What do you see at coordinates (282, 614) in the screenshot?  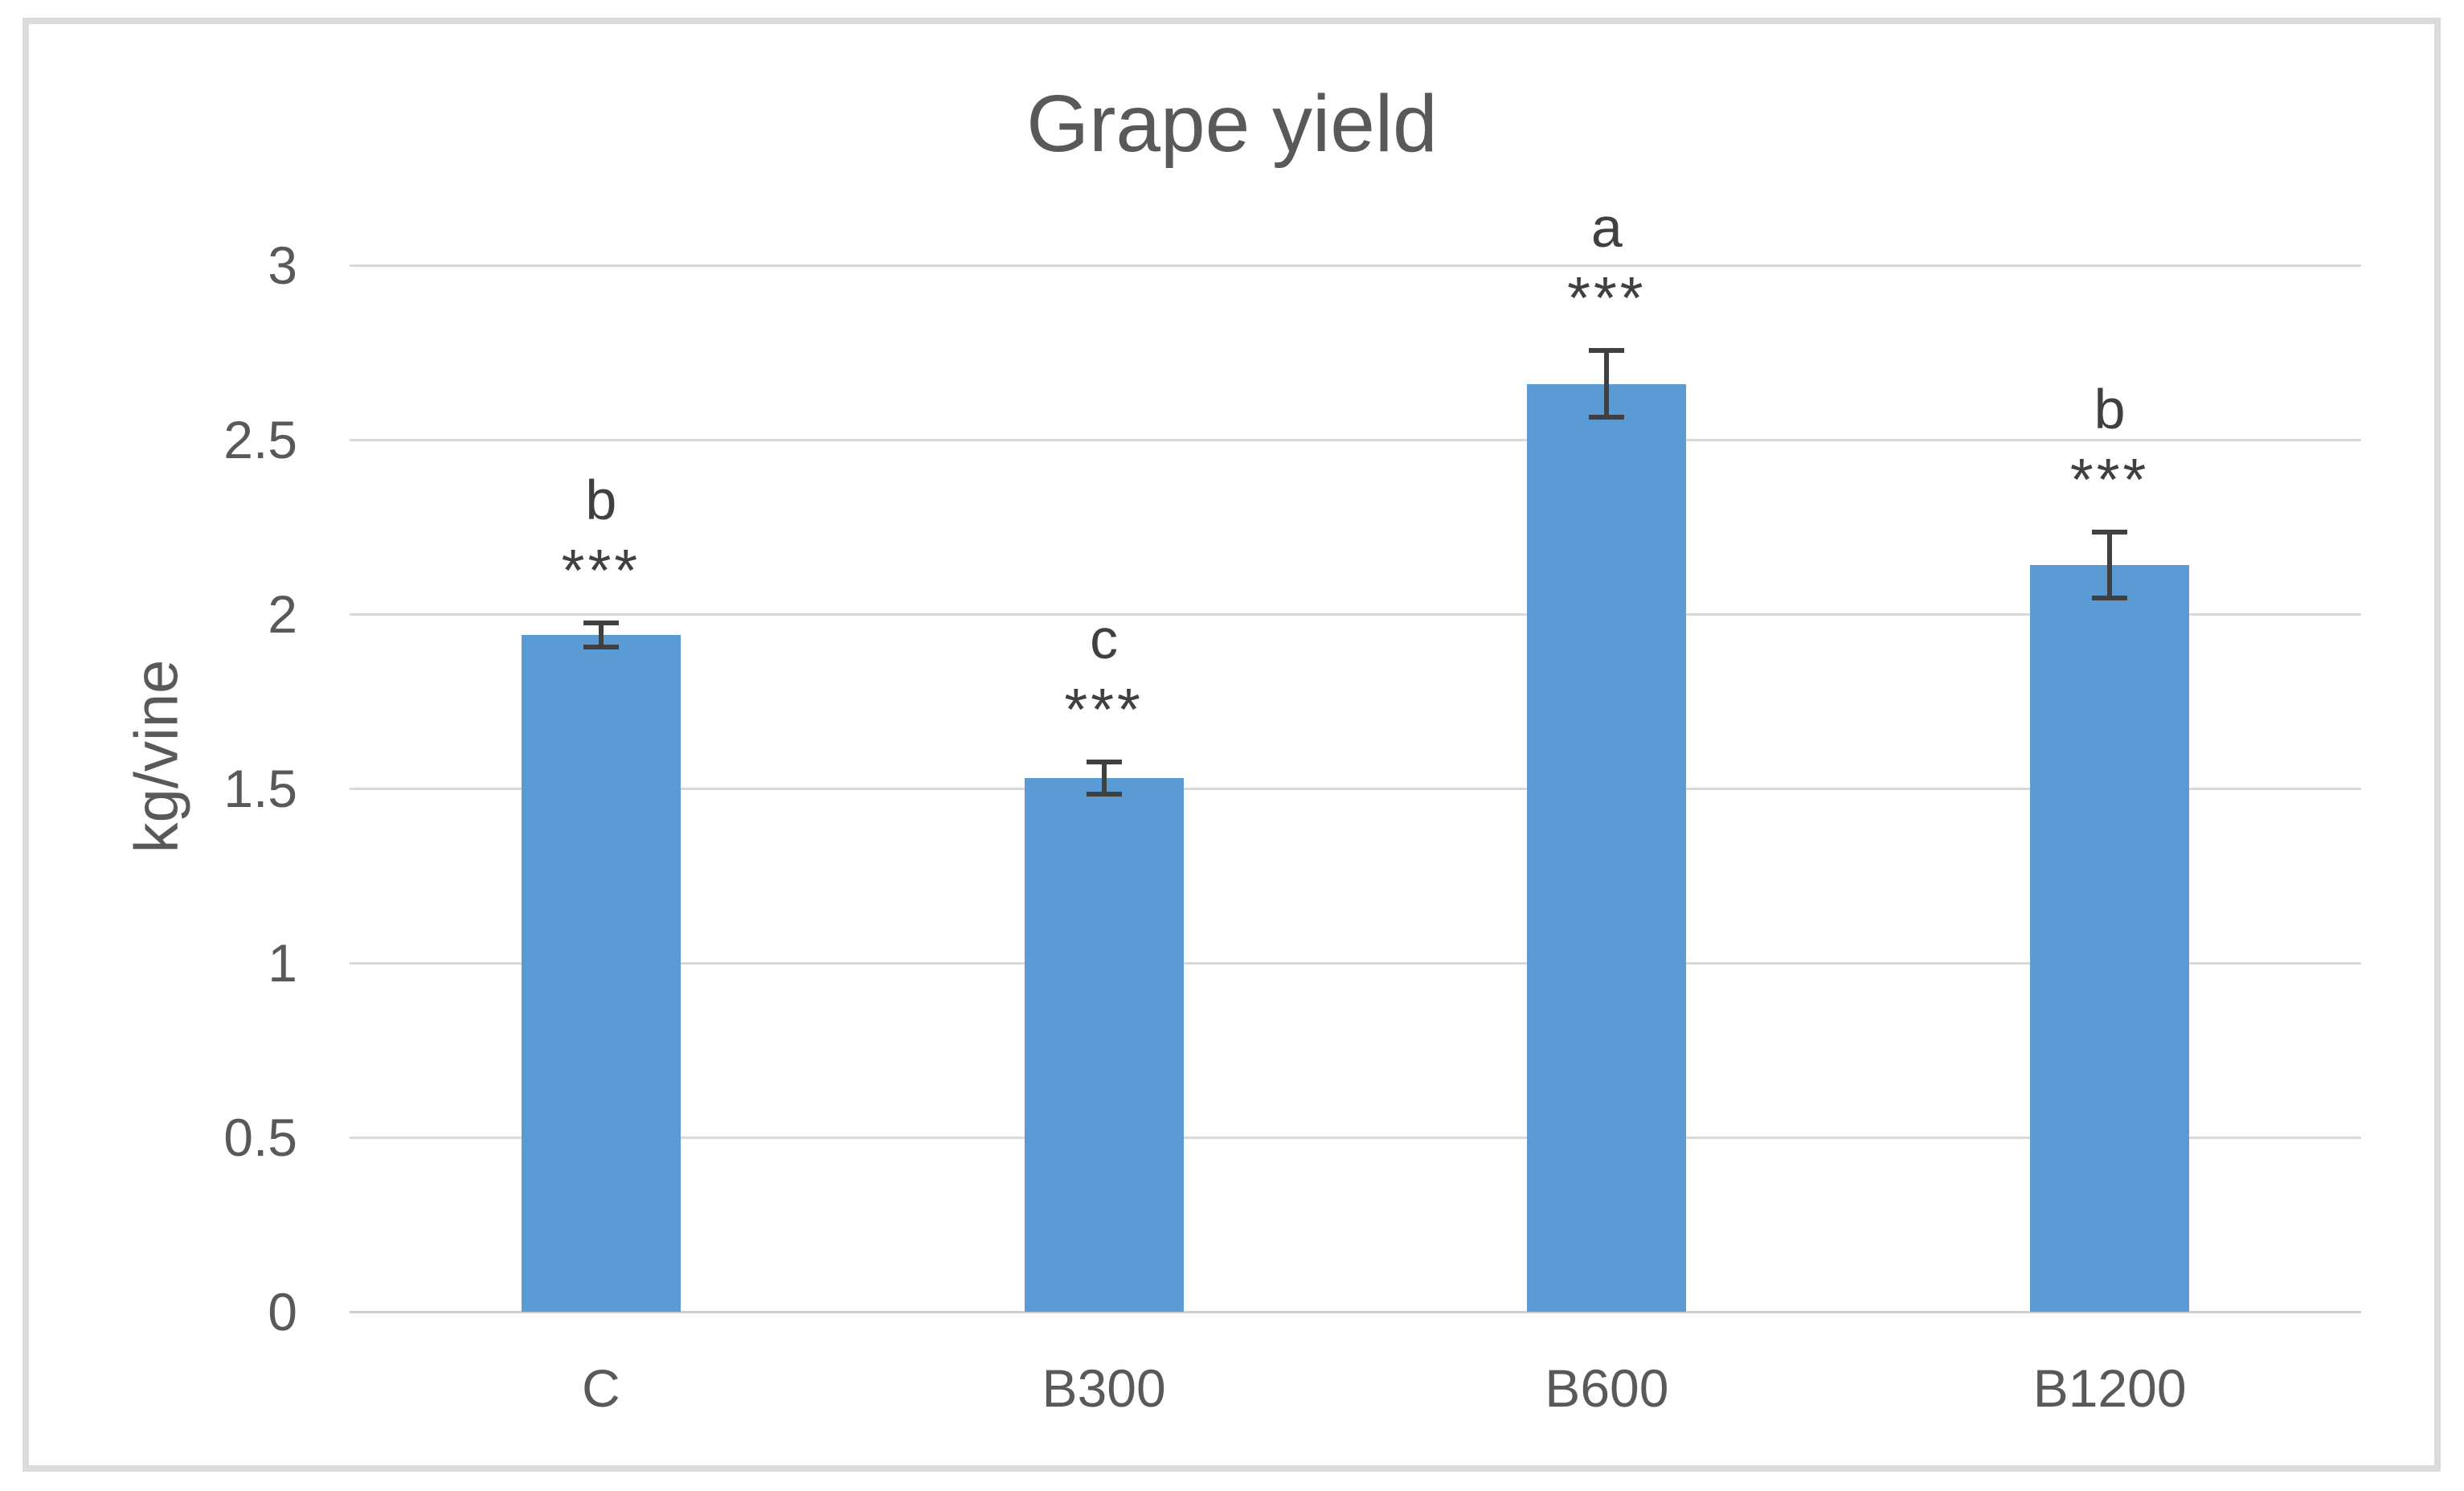 I see `y-tick-label-2: 2` at bounding box center [282, 614].